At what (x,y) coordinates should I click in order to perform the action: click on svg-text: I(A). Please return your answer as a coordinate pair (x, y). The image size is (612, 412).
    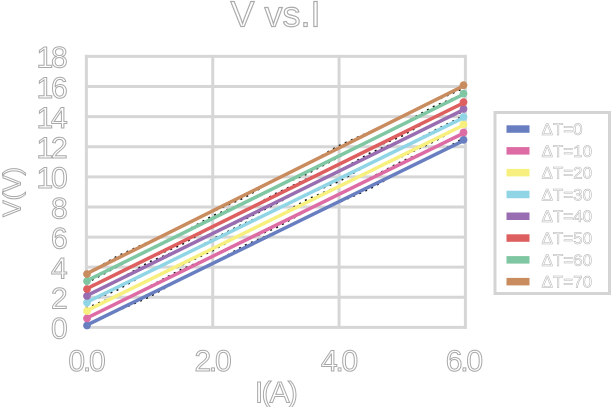
    Looking at the image, I should click on (276, 392).